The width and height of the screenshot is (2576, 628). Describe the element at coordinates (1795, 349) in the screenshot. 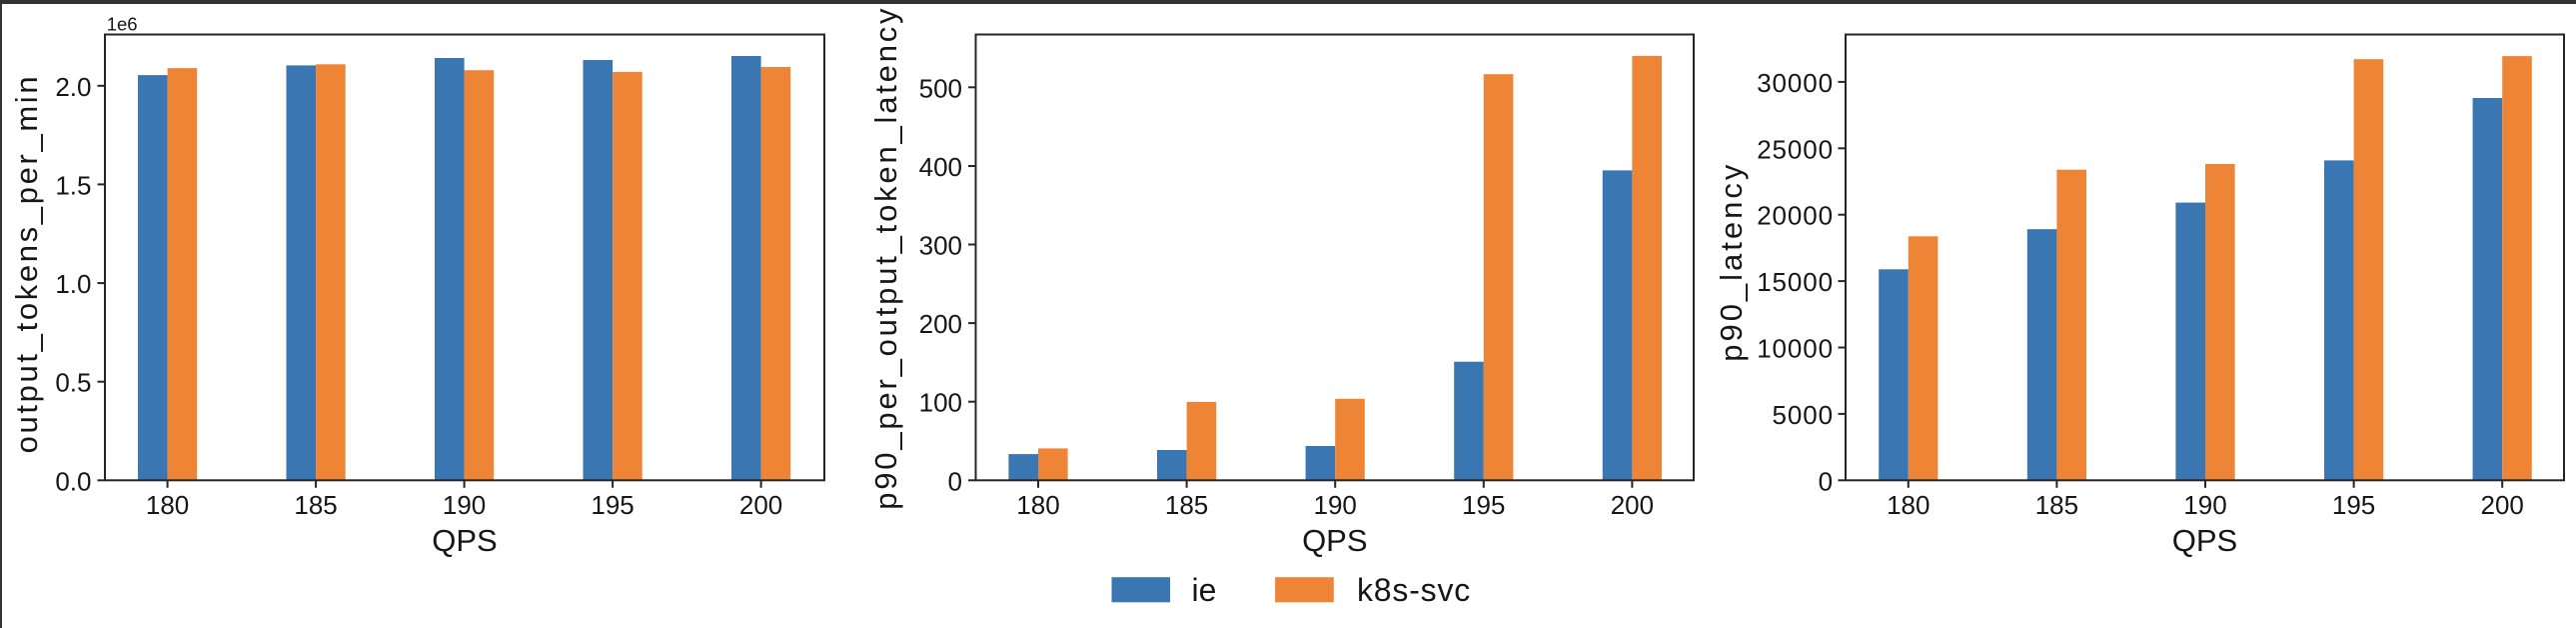

I see `svg-text: 10000` at that location.